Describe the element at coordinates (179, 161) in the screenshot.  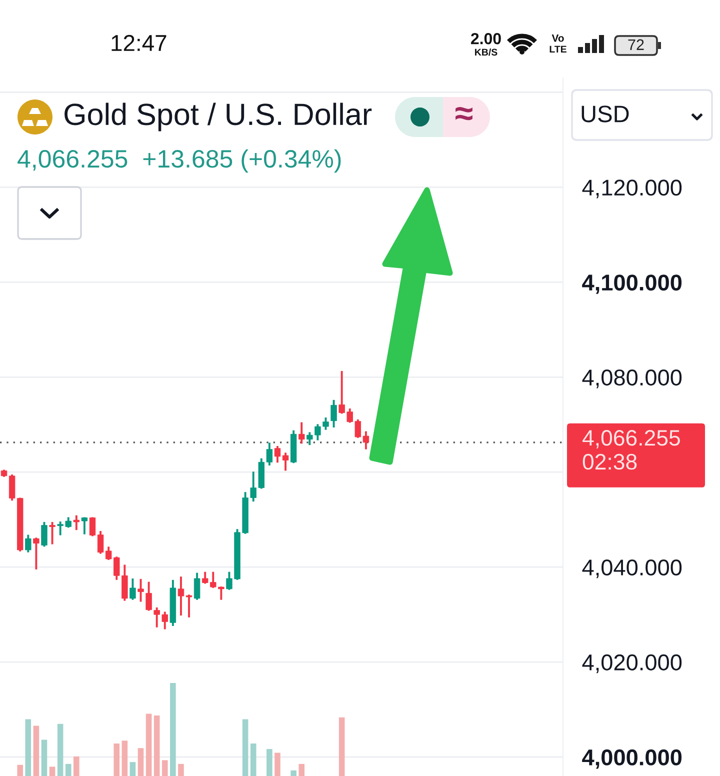
I see `text: 4,066.255 +13.685 (+0.34%)` at that location.